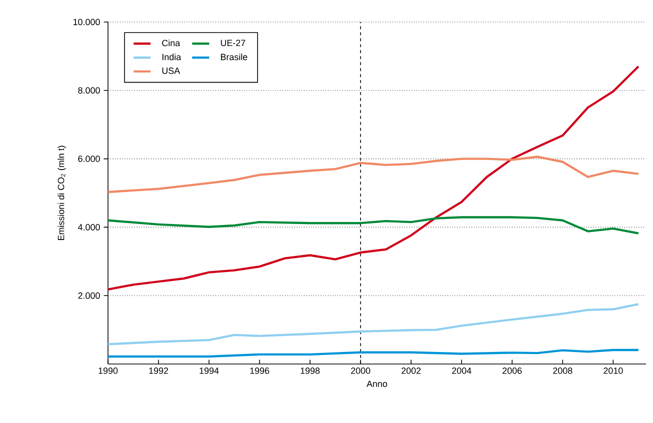  What do you see at coordinates (171, 43) in the screenshot?
I see `legend-label: Cina` at bounding box center [171, 43].